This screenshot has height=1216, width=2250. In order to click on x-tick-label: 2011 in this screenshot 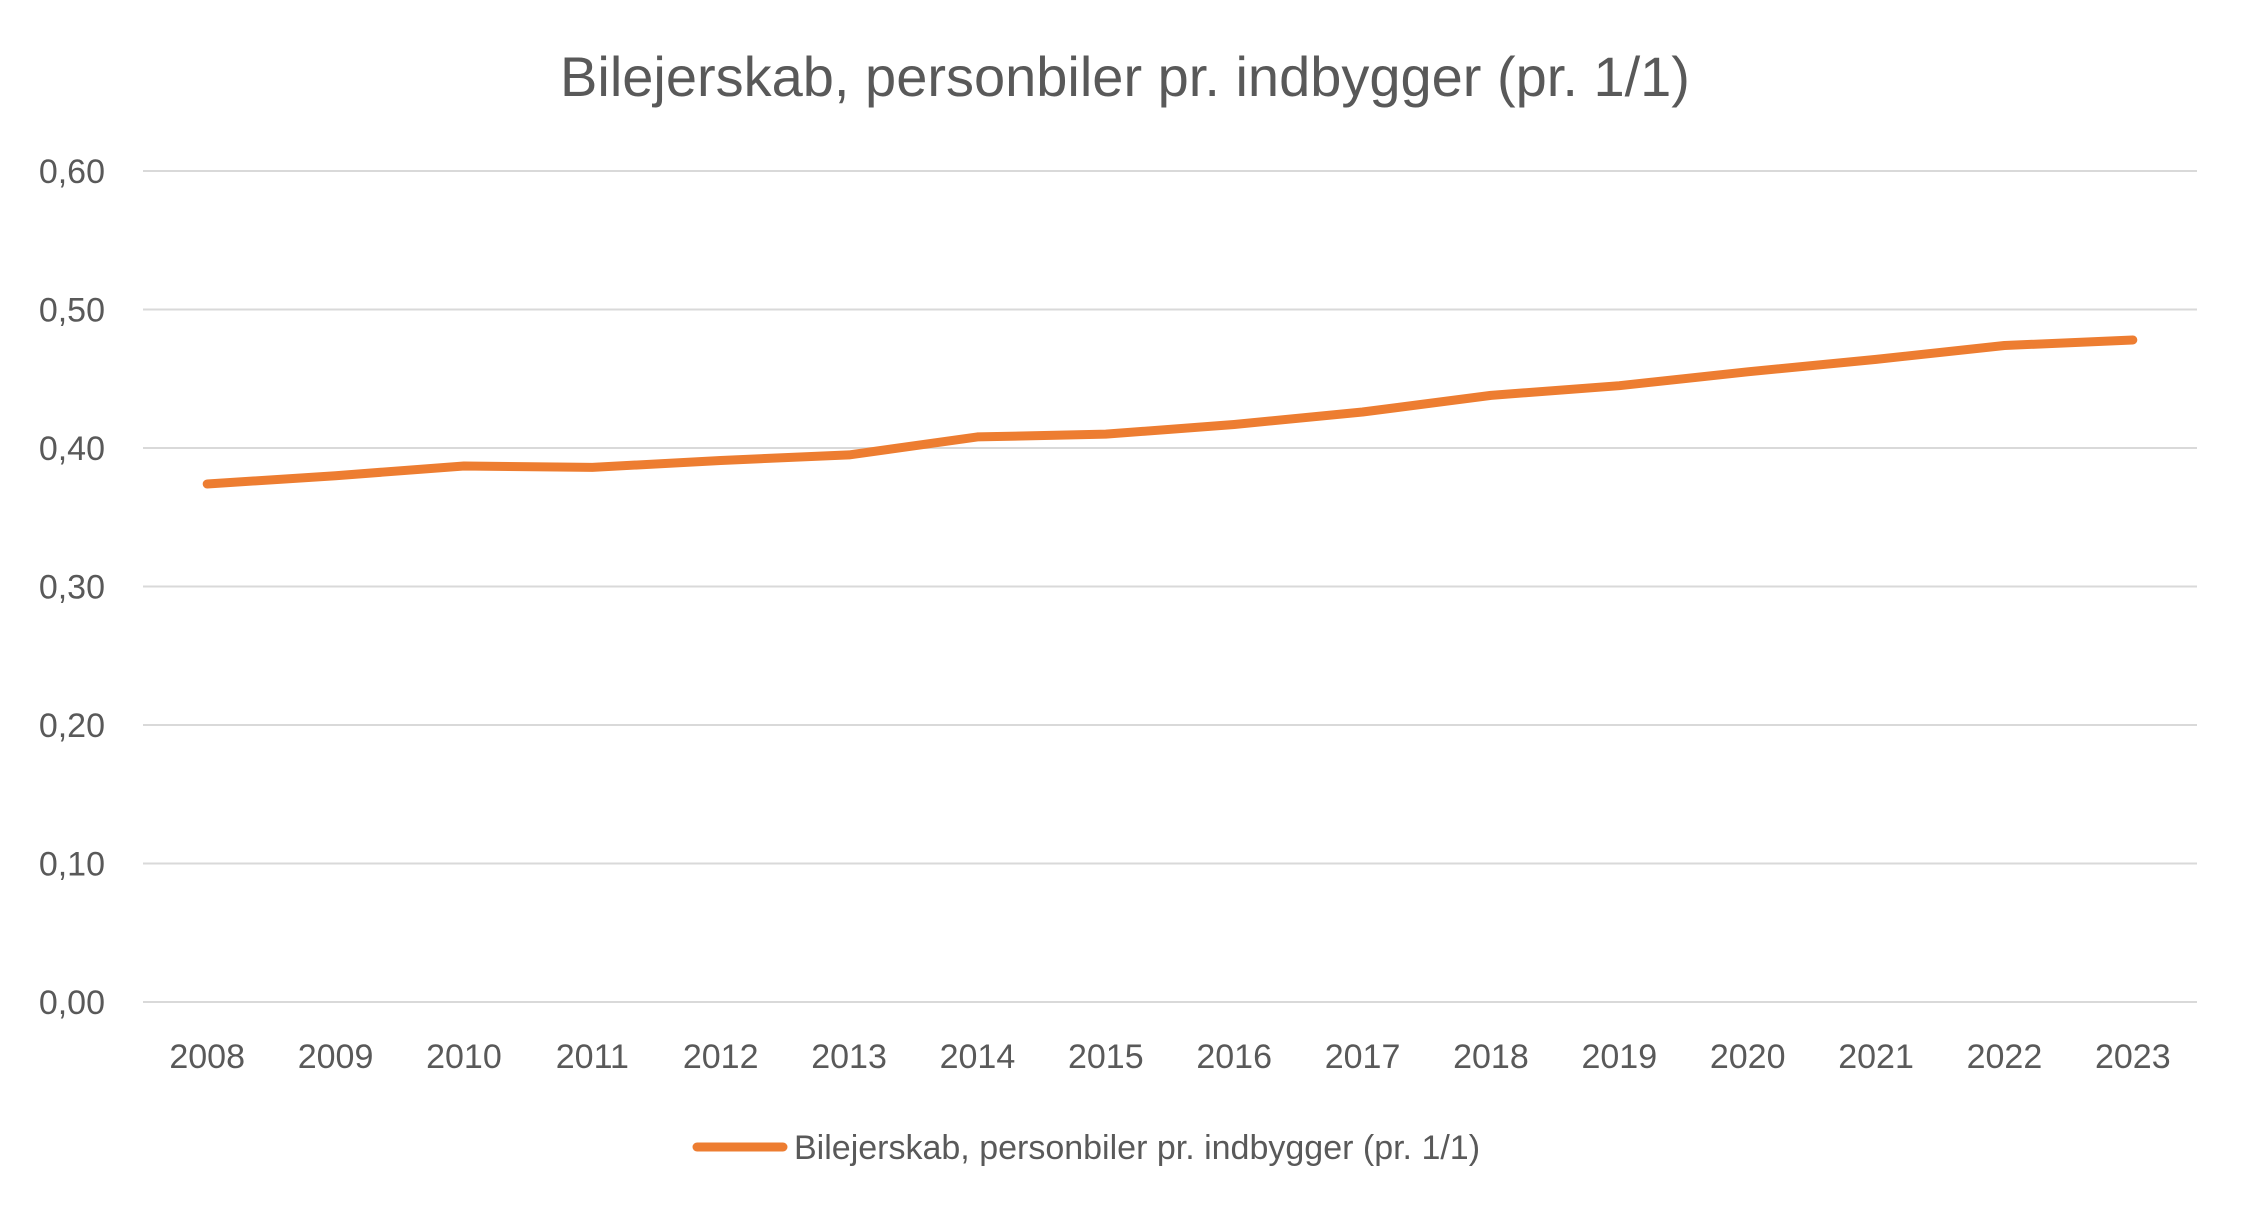, I will do `click(592, 1057)`.